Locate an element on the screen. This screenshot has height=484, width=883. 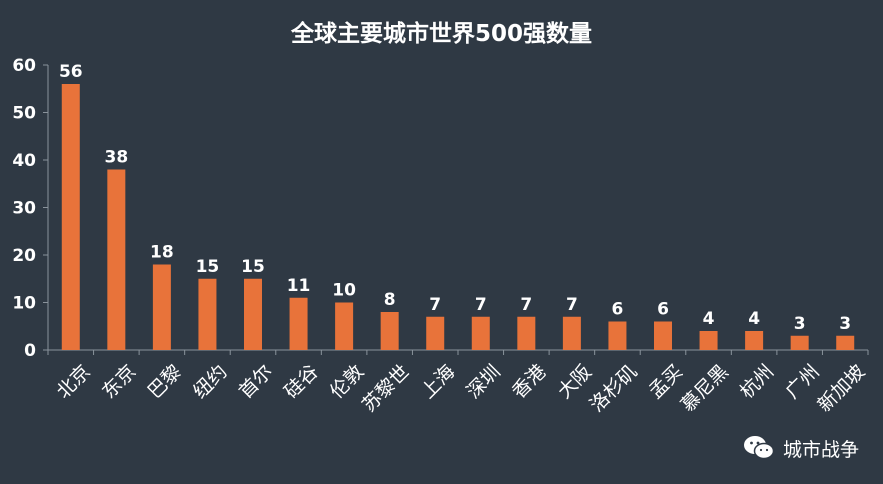
y-tick-label: 0 is located at coordinates (30, 351).